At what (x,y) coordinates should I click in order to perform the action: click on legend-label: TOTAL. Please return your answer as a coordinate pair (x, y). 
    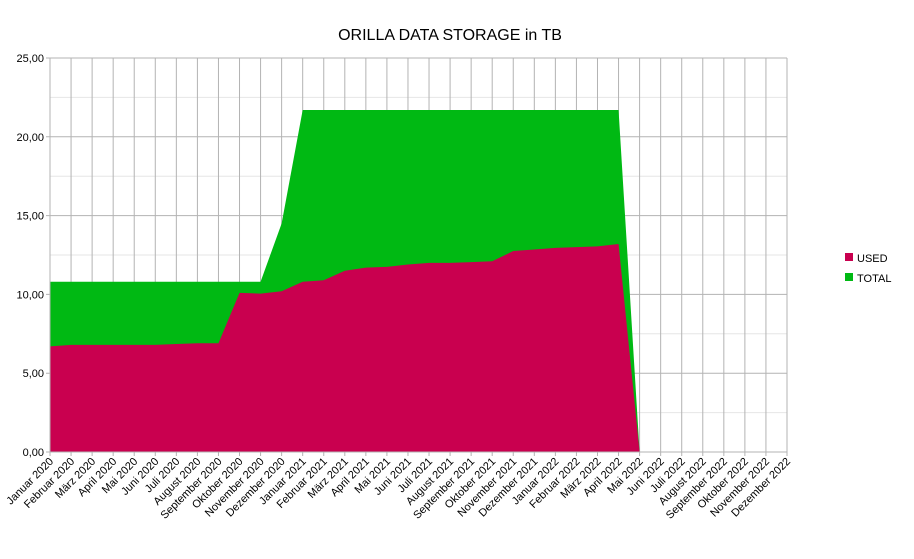
    Looking at the image, I should click on (874, 279).